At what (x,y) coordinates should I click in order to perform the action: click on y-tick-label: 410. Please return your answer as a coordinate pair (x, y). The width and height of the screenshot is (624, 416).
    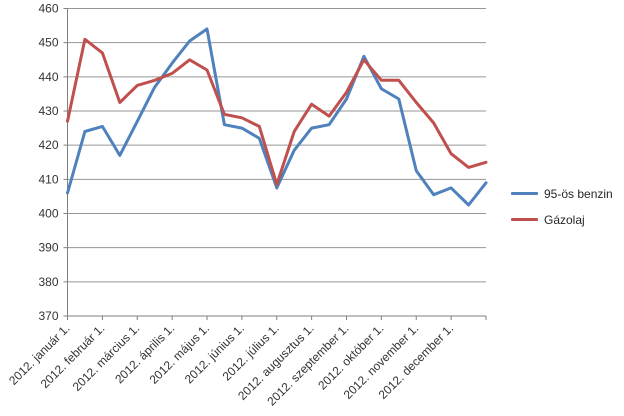
    Looking at the image, I should click on (48, 179).